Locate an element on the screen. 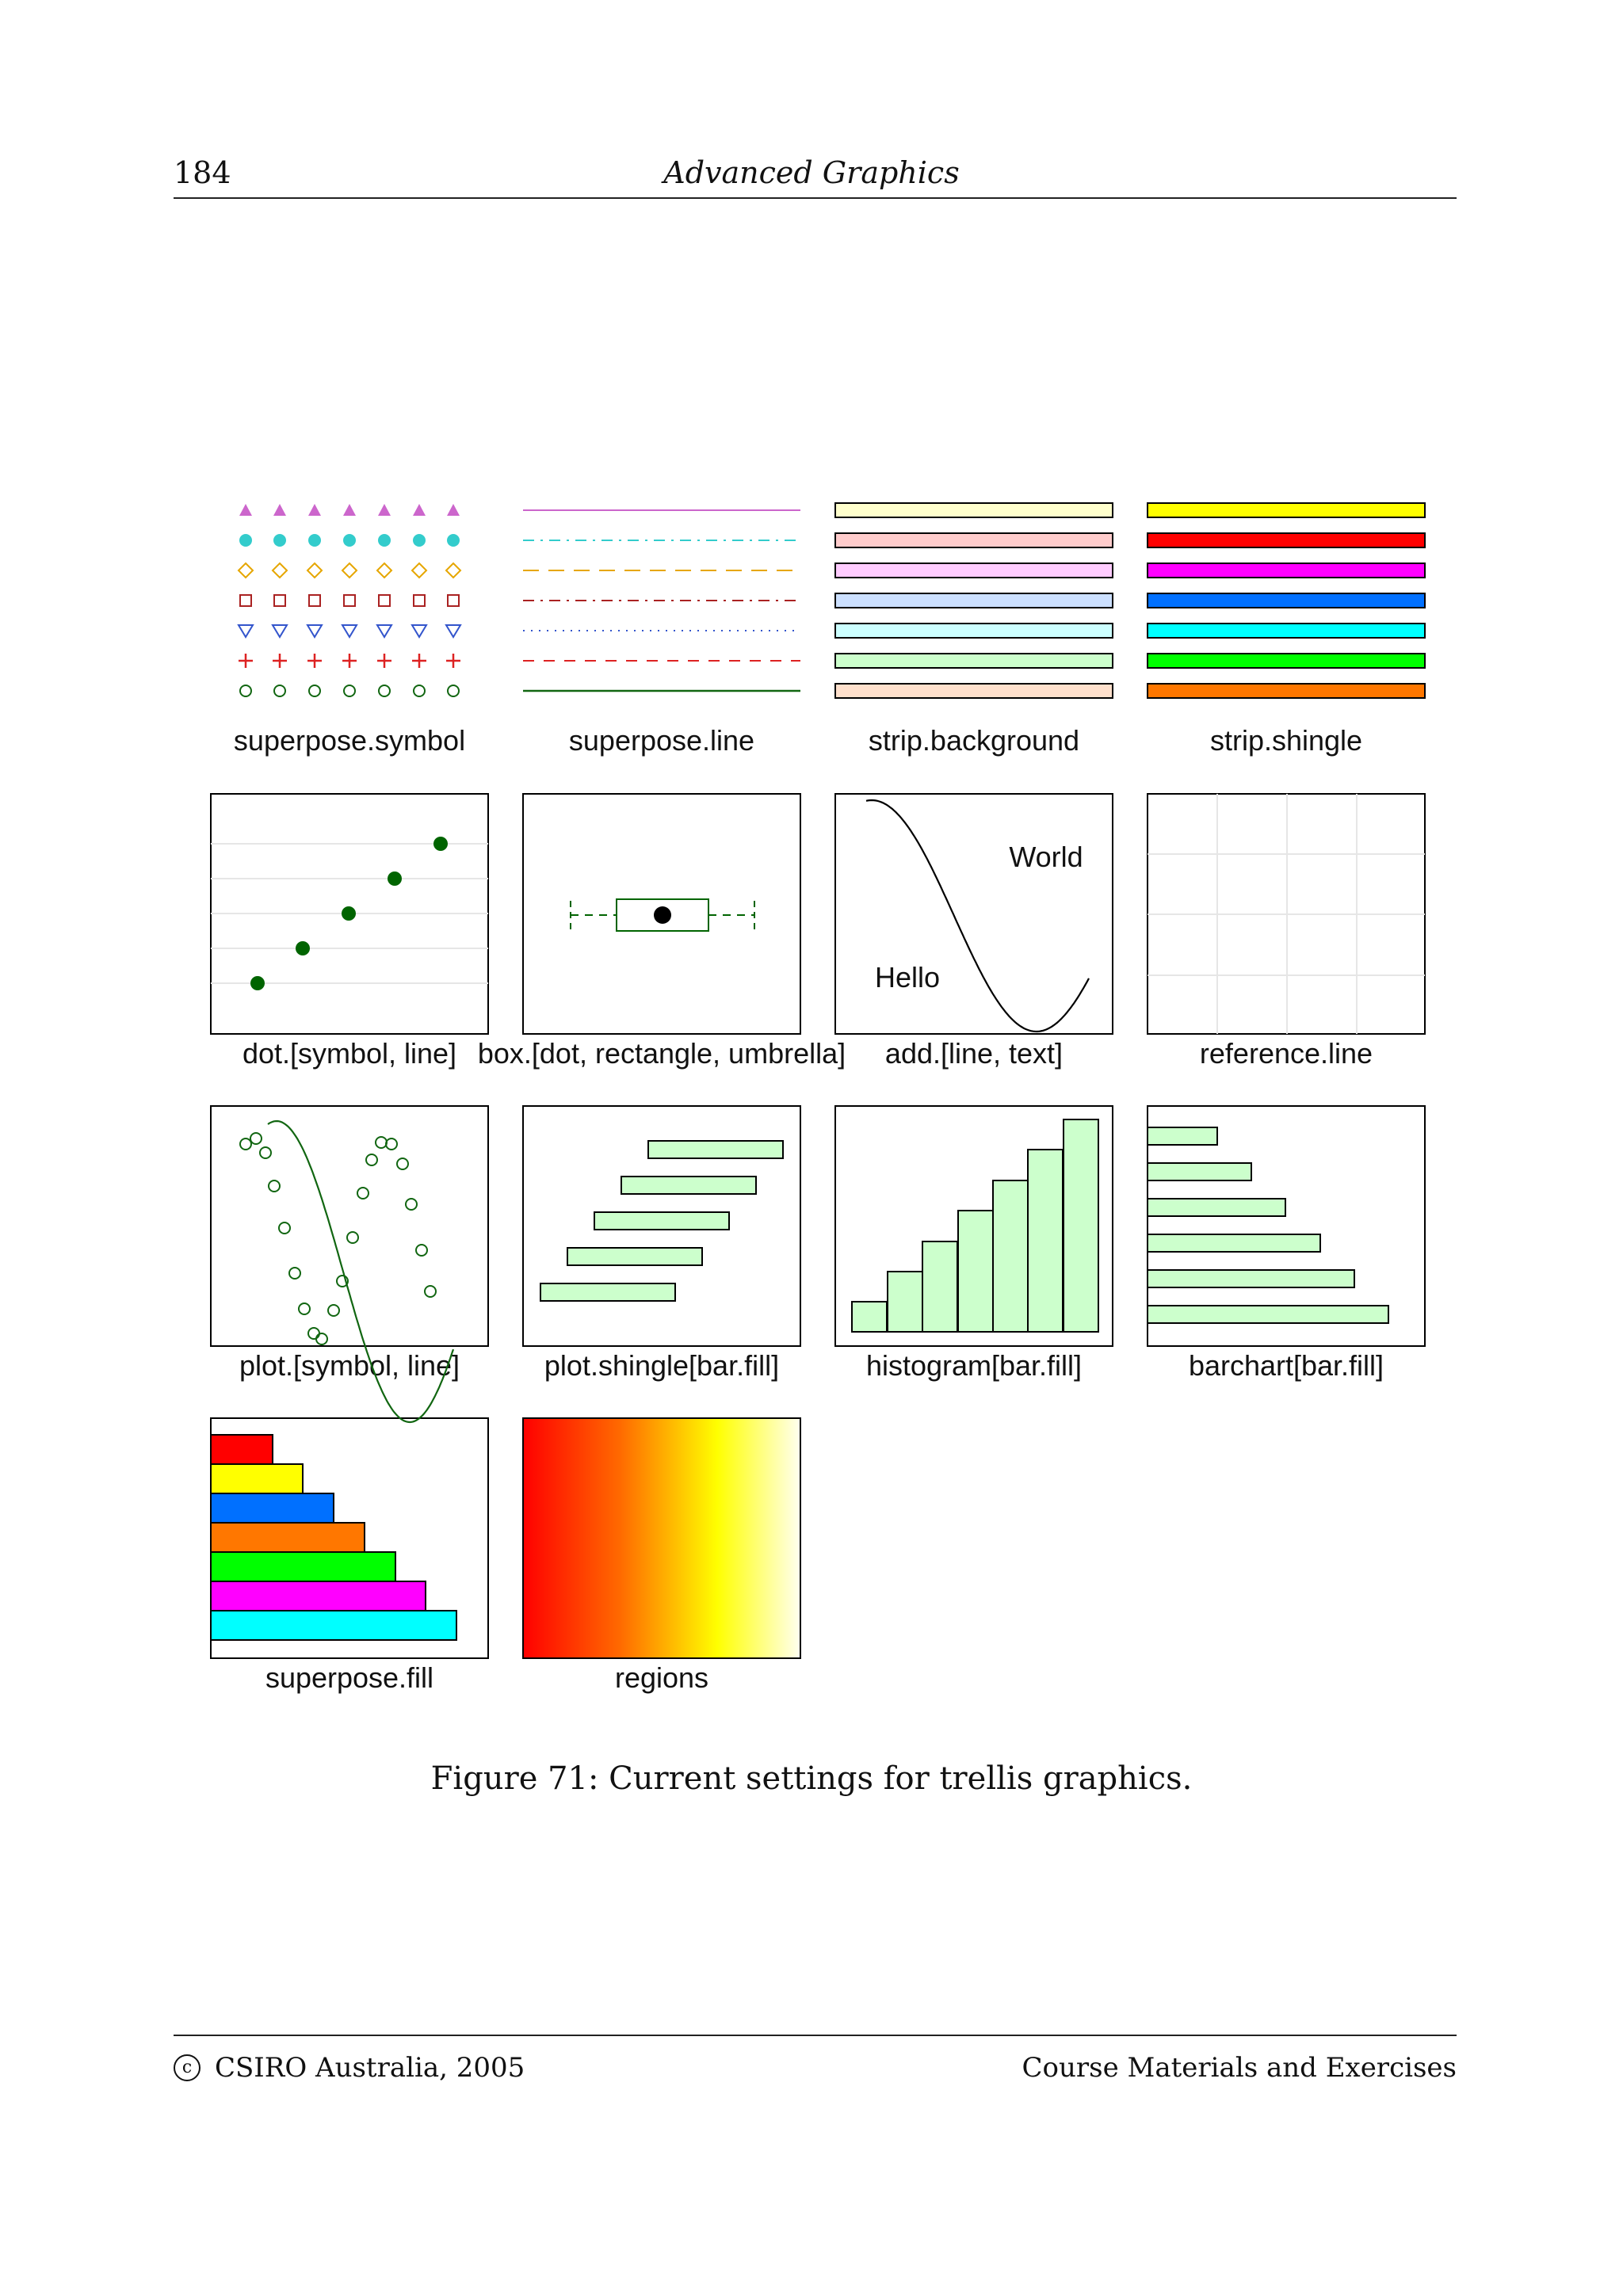  panel-label-strip-shingle: strip.shingle is located at coordinates (1286, 740).